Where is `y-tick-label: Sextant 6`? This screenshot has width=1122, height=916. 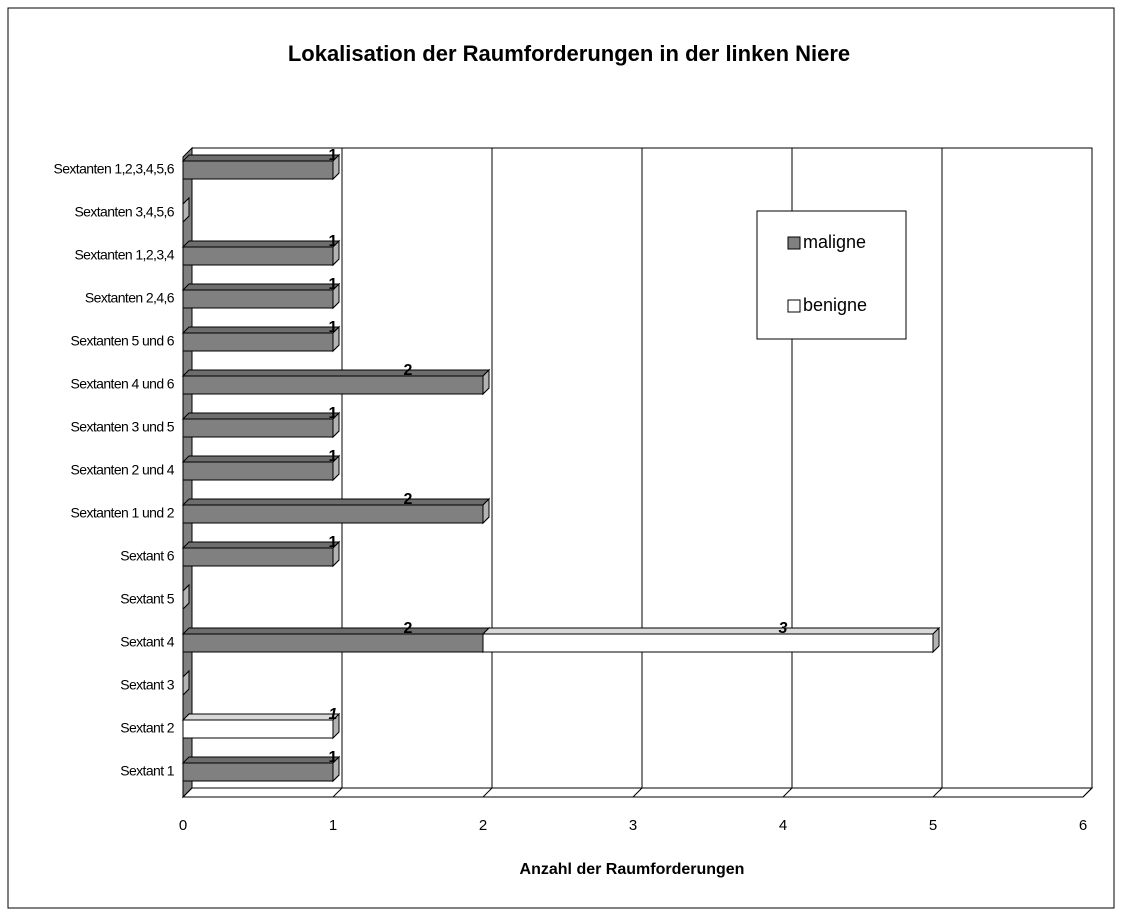
y-tick-label: Sextant 6 is located at coordinates (147, 556).